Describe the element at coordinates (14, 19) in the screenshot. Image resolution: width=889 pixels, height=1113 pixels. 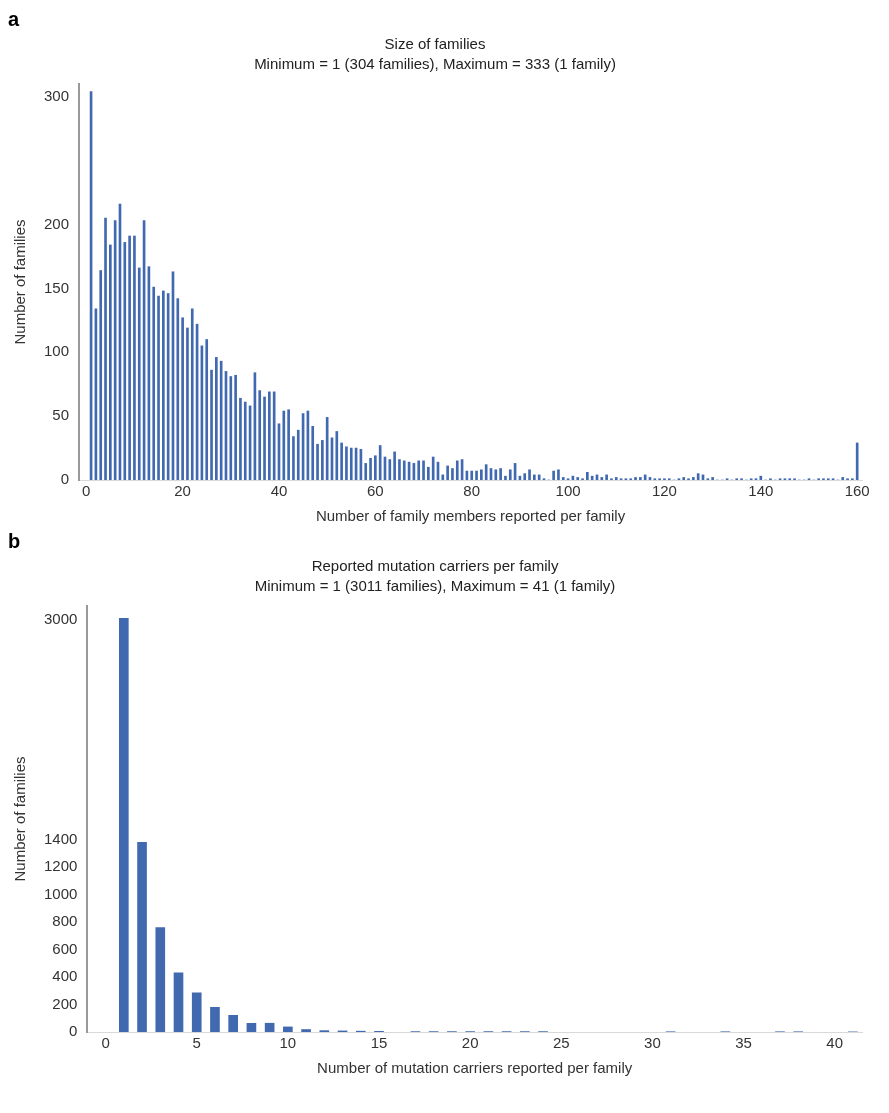
I see `text: a` at that location.